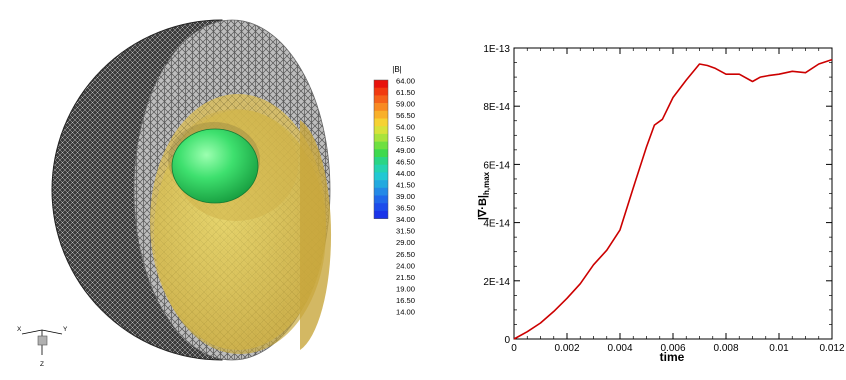  Describe the element at coordinates (405, 288) in the screenshot. I see `colorbar-level-label: 19.00` at that location.